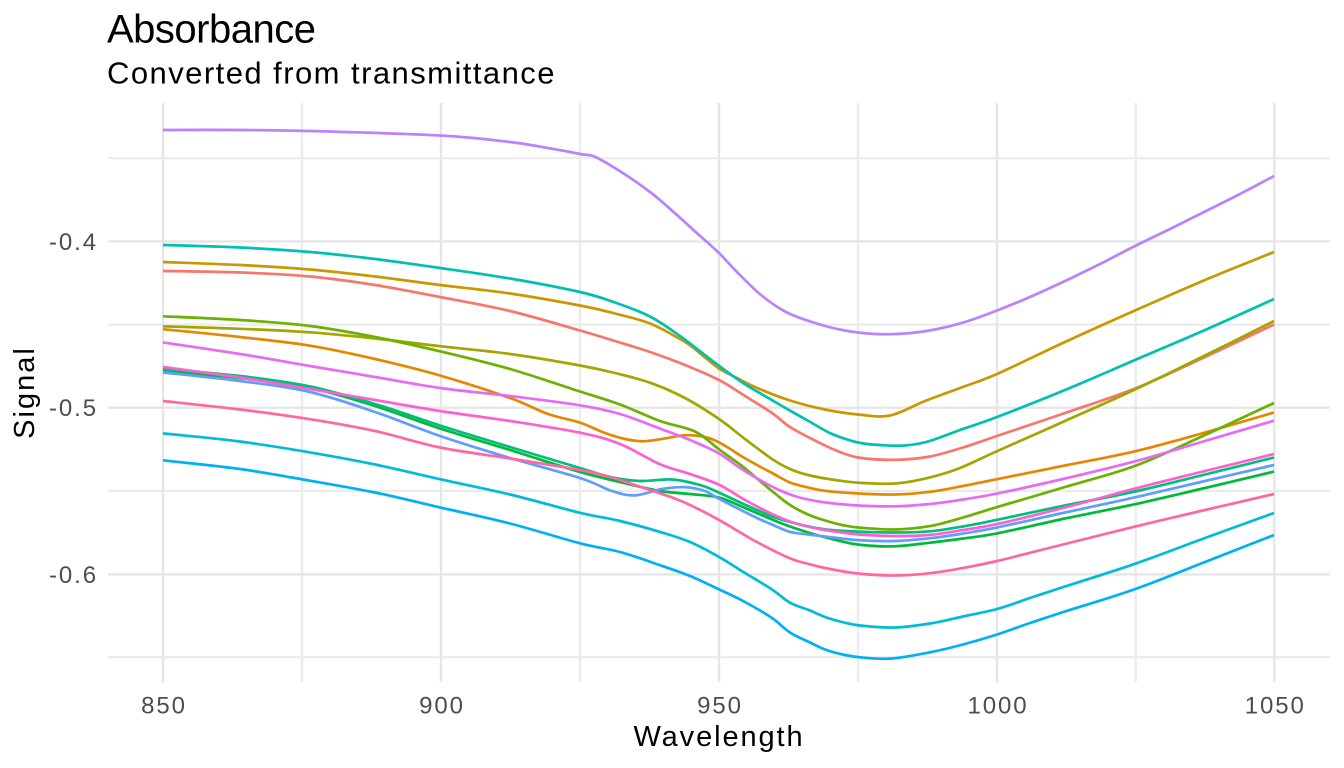  I want to click on svg-text: Signal, so click(25, 392).